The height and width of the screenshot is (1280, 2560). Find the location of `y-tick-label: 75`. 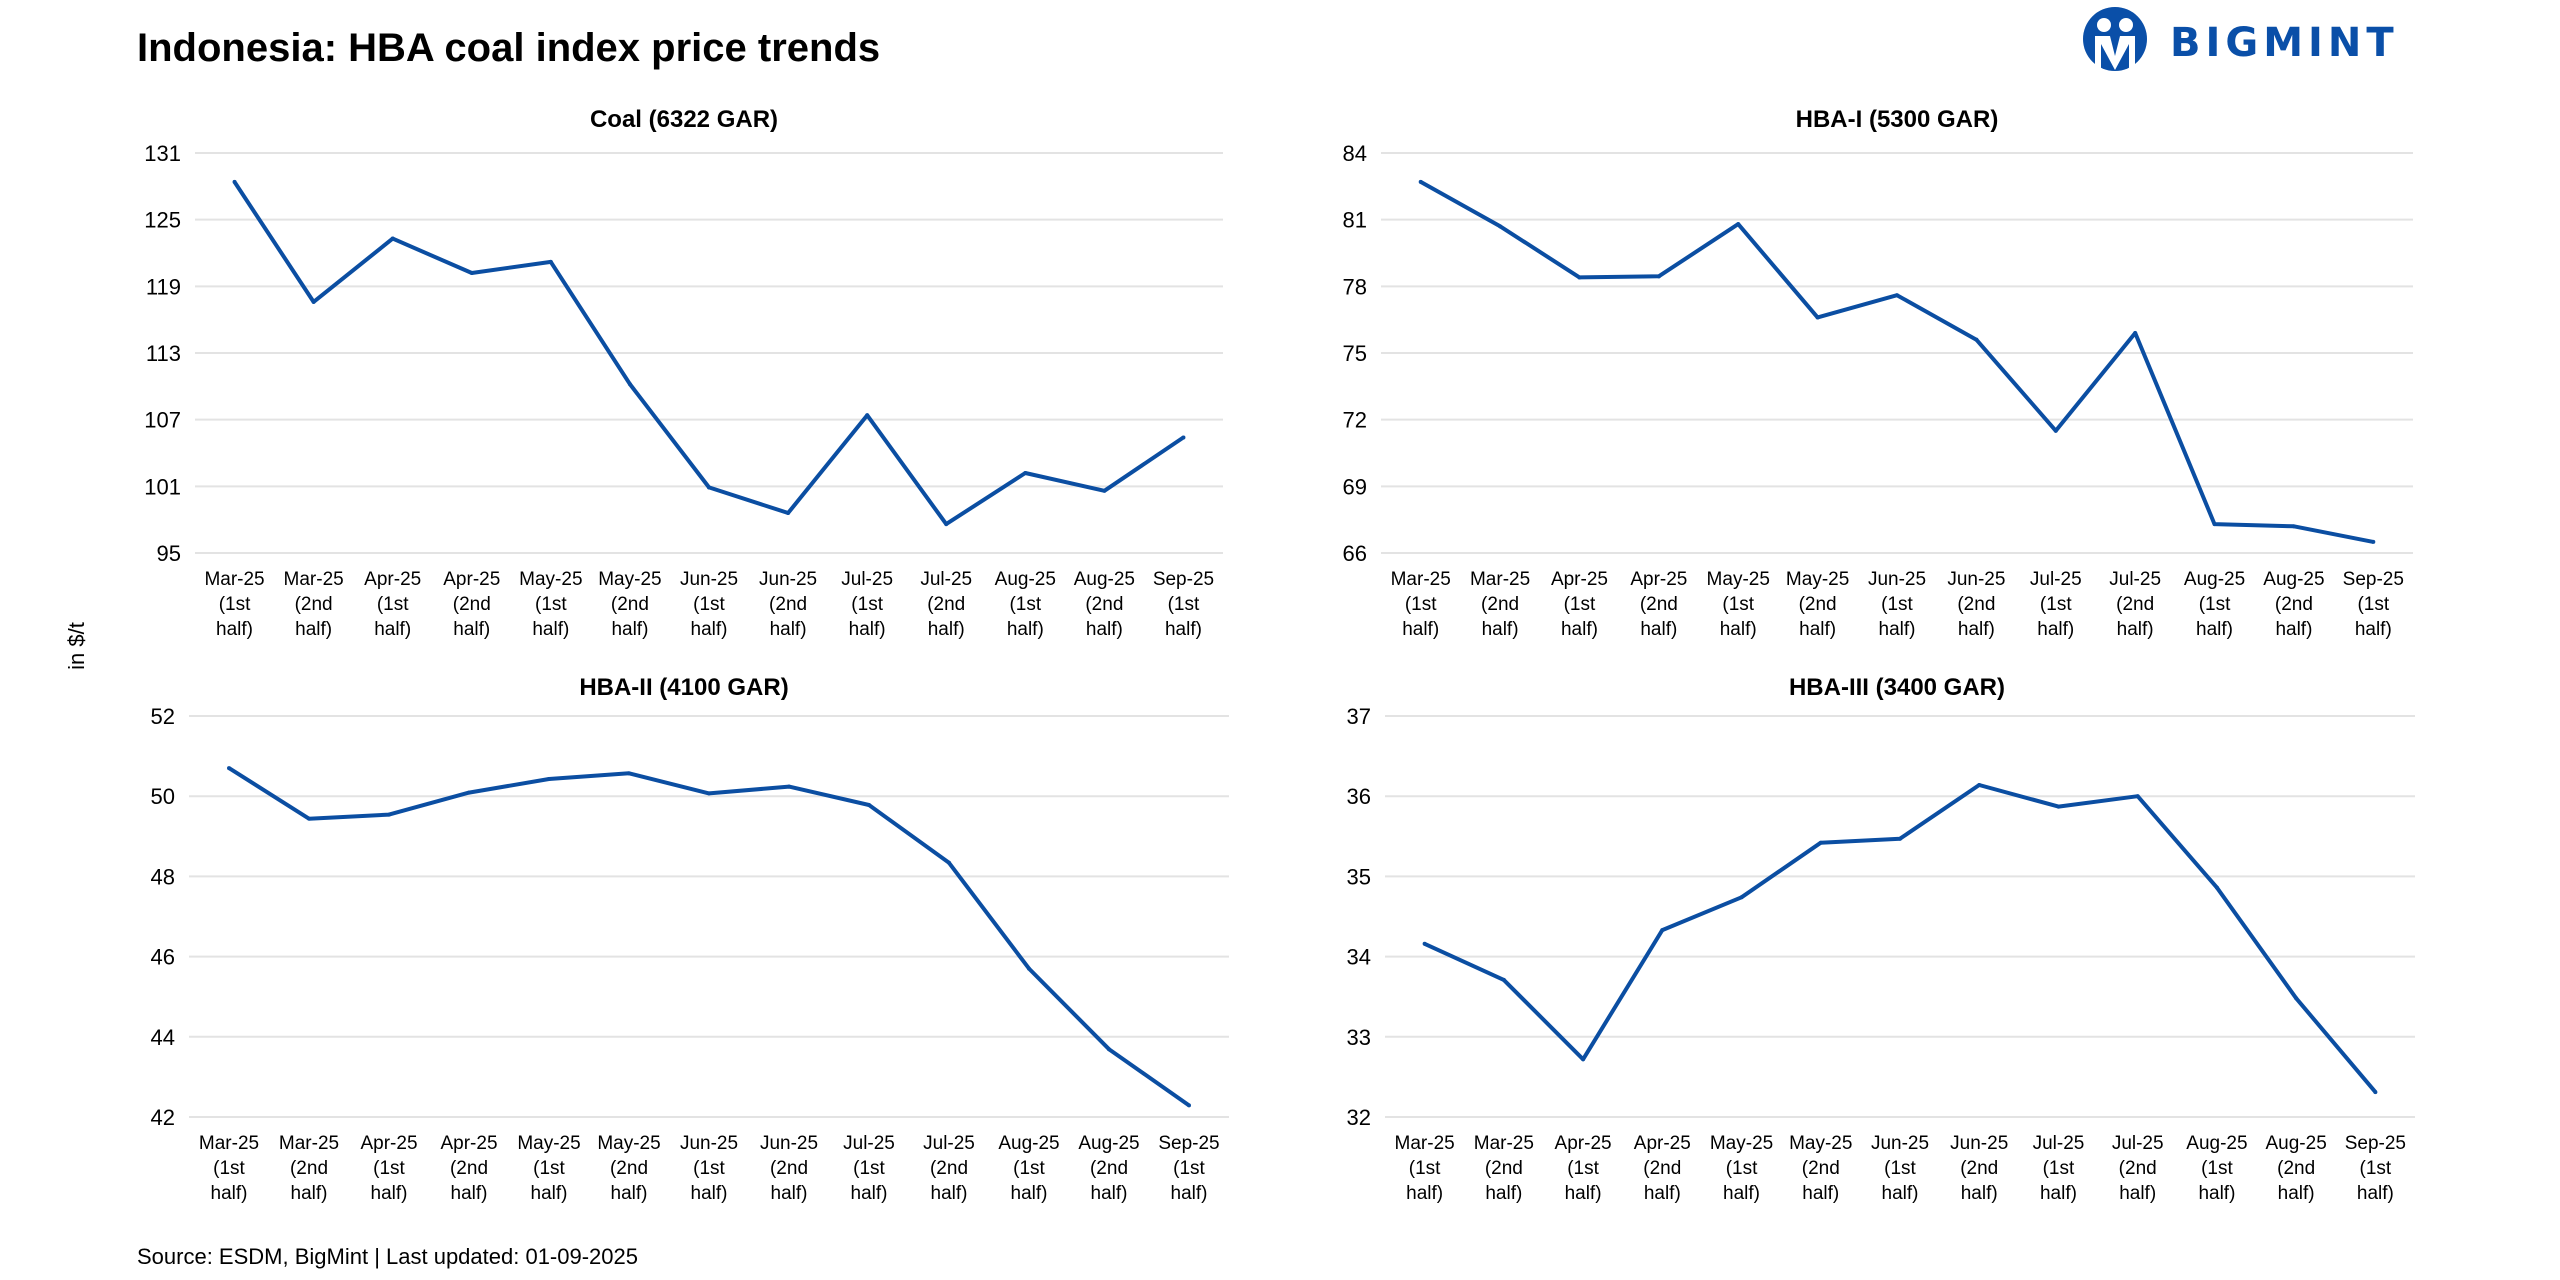

y-tick-label: 75 is located at coordinates (1355, 353).